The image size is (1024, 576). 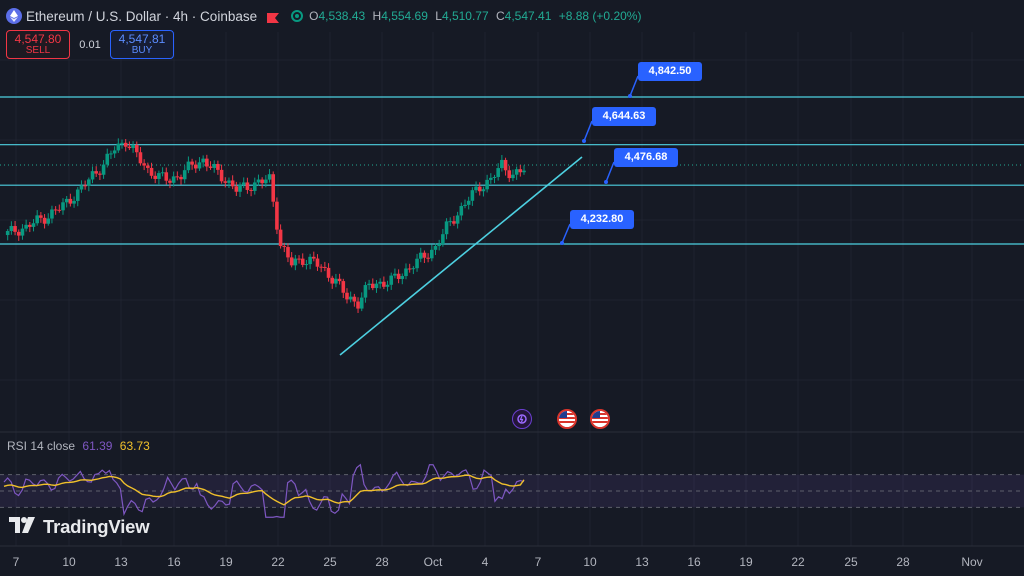 What do you see at coordinates (142, 16) in the screenshot?
I see `symbol-title: Ethereum / U.S. Dollar · 4h · Coinbase` at bounding box center [142, 16].